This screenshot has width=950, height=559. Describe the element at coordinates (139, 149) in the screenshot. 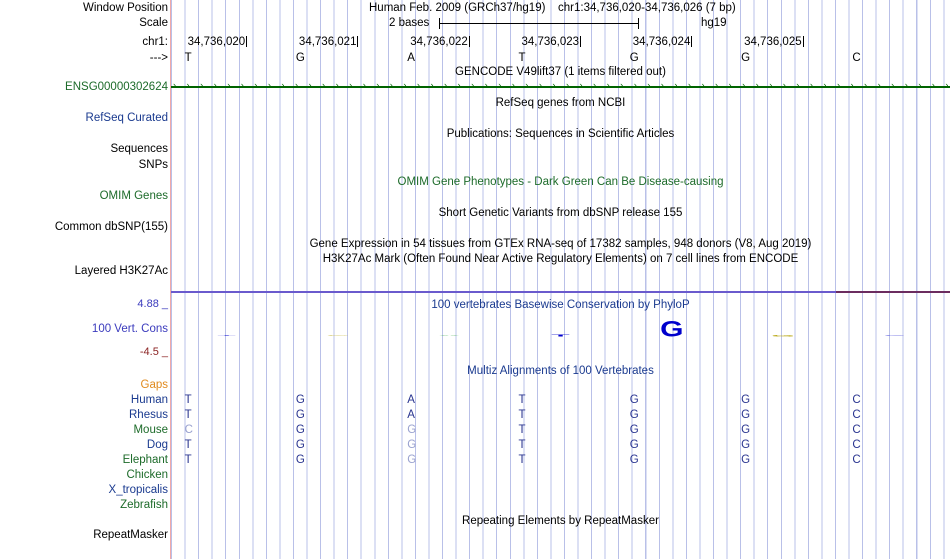

I see `label-sequences: Sequences` at that location.